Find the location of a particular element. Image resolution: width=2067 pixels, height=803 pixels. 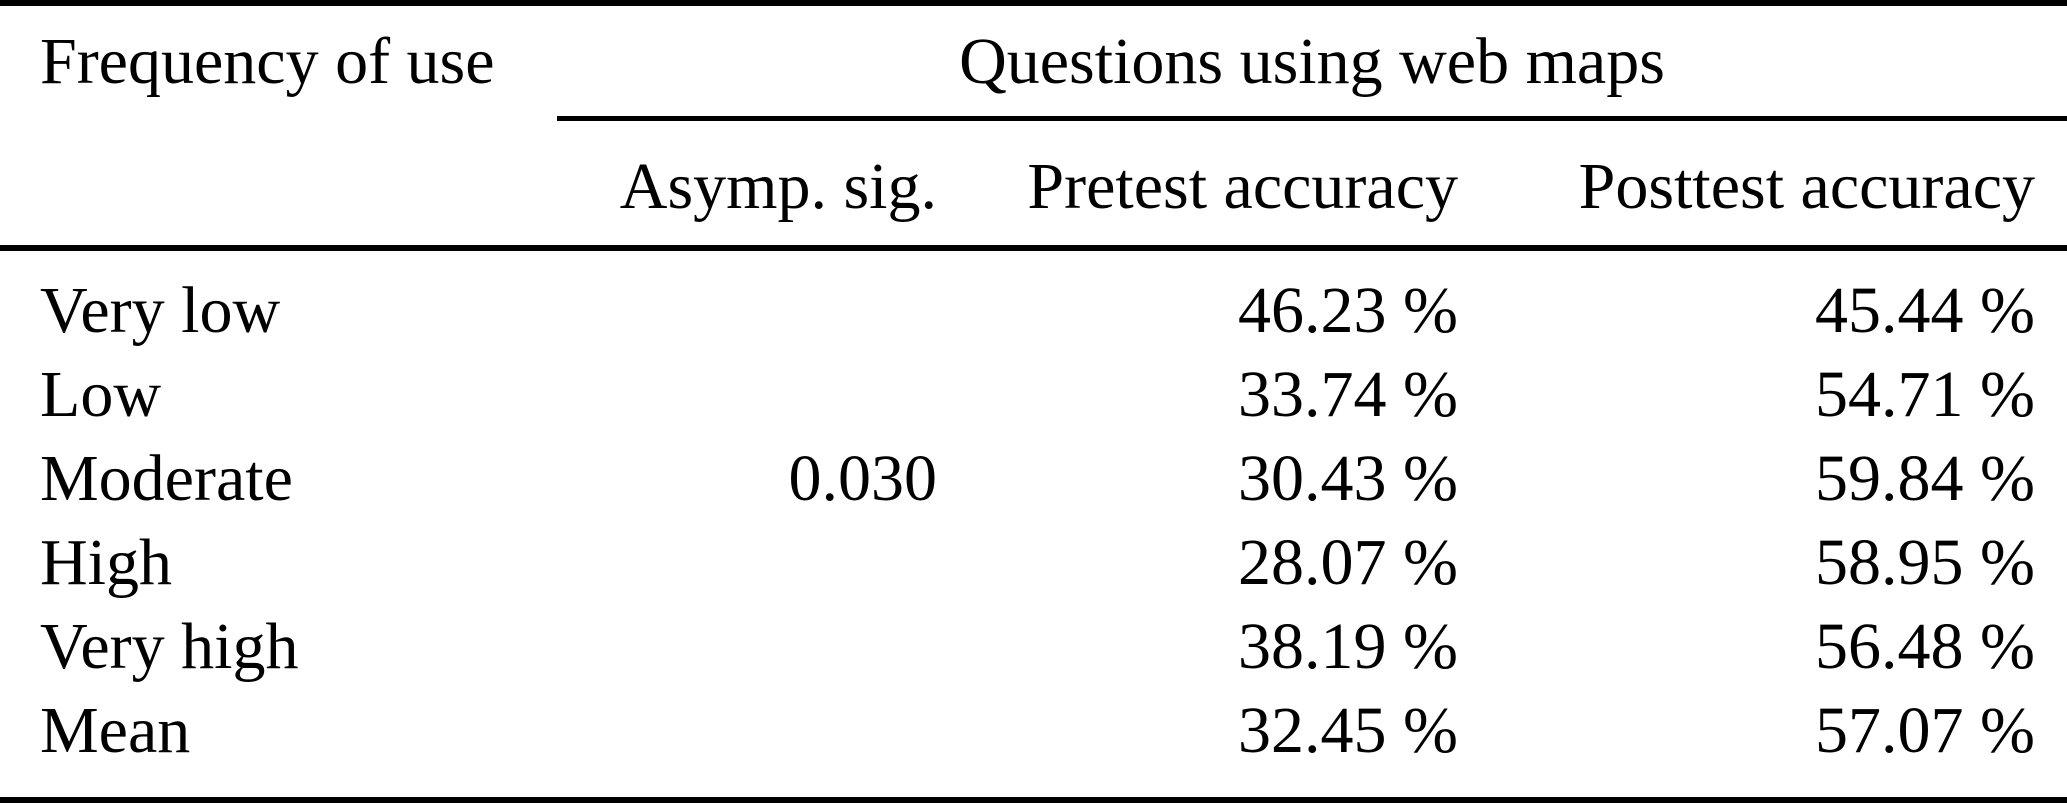

posttest-value: 56.48 % is located at coordinates (1925, 646).